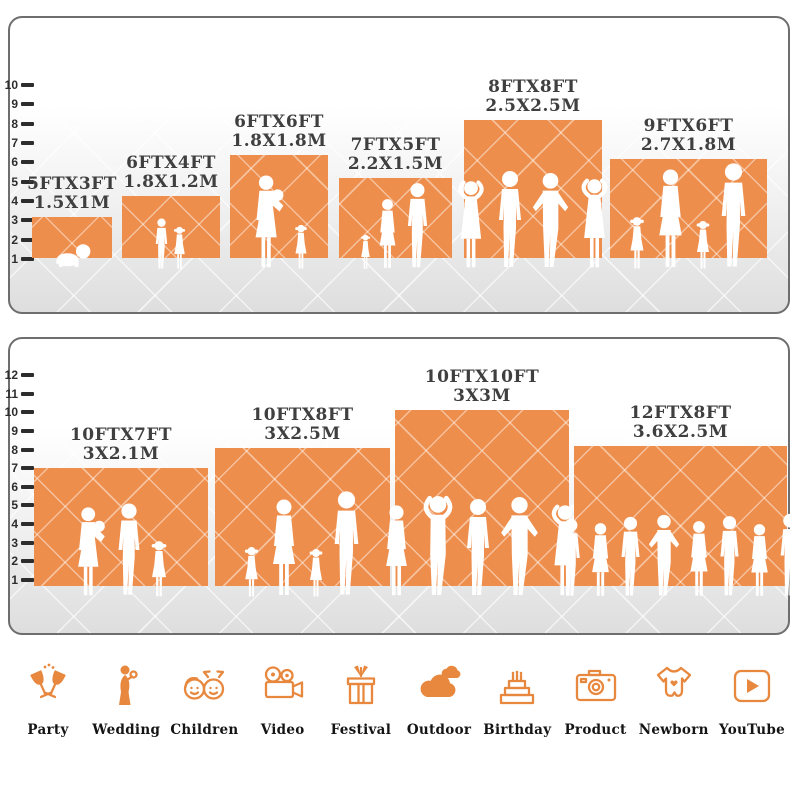 This screenshot has width=800, height=800. I want to click on backdrop-label-ft: 6FTX6FT, so click(279, 122).